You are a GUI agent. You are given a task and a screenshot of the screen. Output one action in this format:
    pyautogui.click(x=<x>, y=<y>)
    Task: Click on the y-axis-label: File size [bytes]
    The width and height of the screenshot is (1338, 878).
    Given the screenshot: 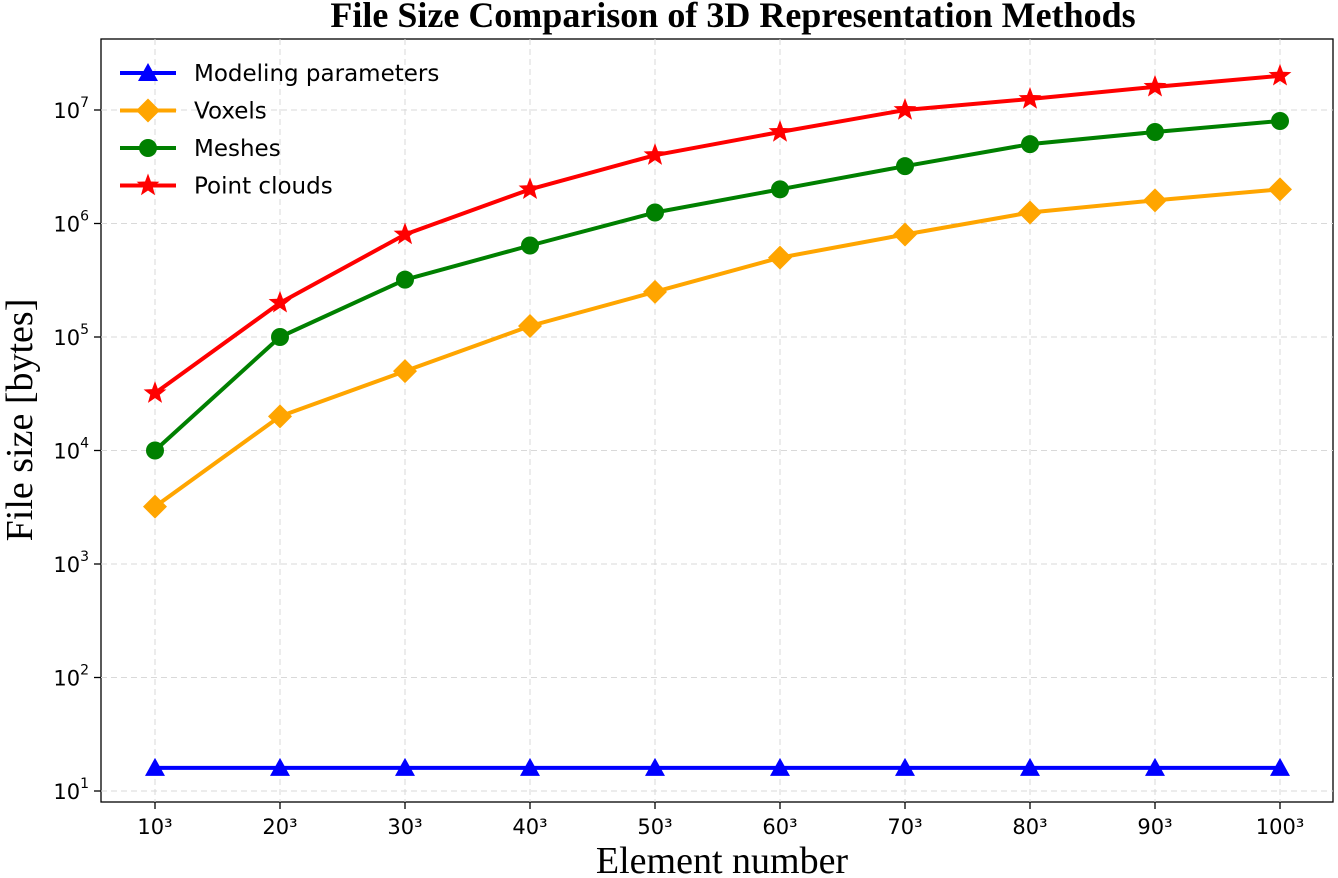 What is the action you would take?
    pyautogui.click(x=20, y=420)
    